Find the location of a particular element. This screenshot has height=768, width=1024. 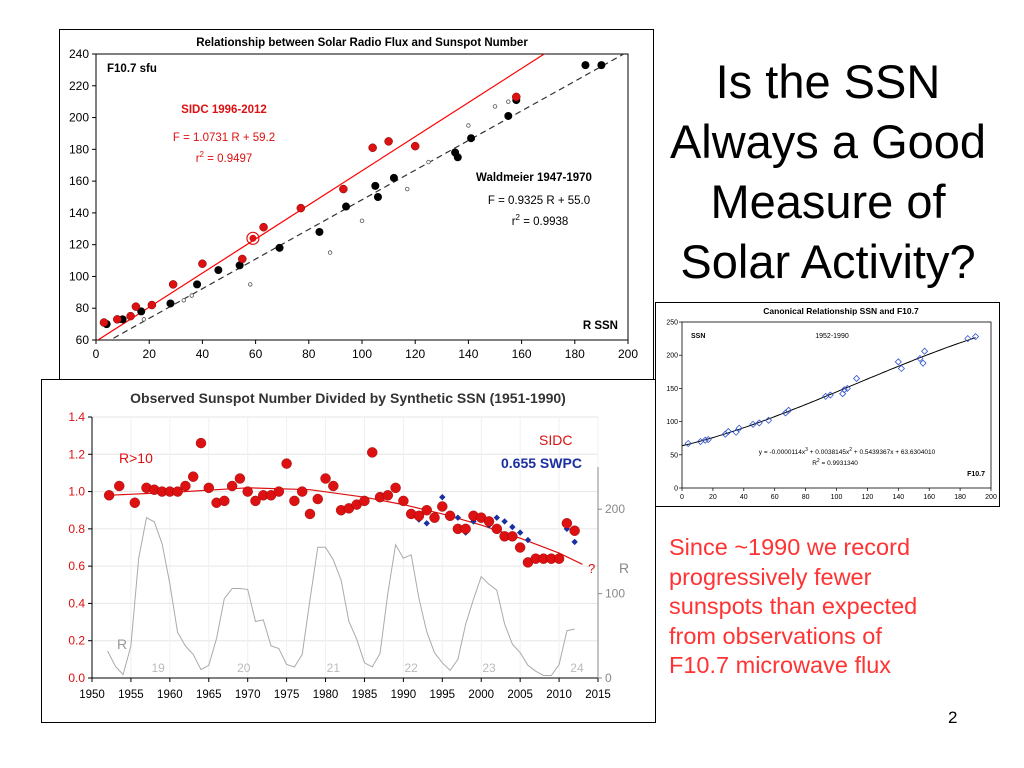

chart2-r-left: R is located at coordinates (122, 644).